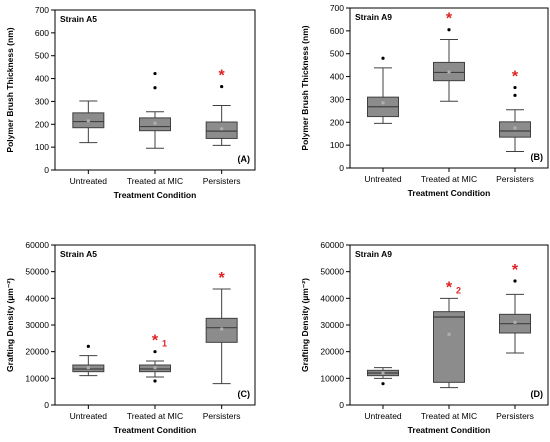 The image size is (550, 442). I want to click on panel-label: (A), so click(244, 159).